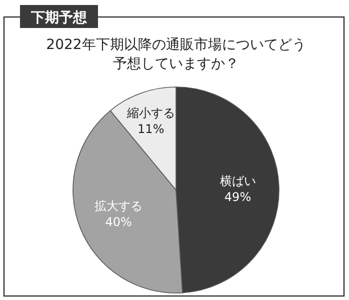  Describe the element at coordinates (150, 113) in the screenshot. I see `slice-label: 縮小する` at that location.